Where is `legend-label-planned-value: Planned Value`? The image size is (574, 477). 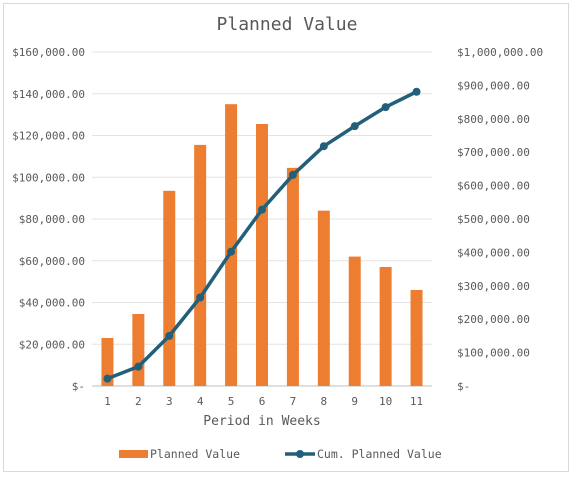
legend-label-planned-value: Planned Value is located at coordinates (195, 454).